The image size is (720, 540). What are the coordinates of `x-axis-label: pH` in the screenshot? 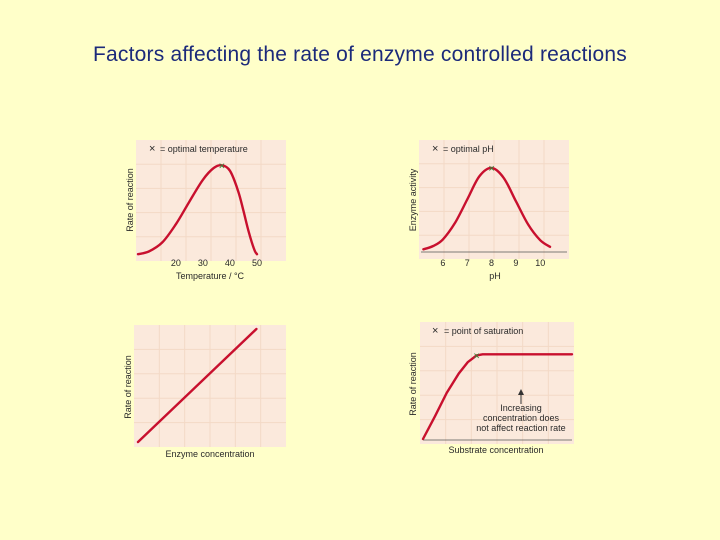 It's located at (495, 276).